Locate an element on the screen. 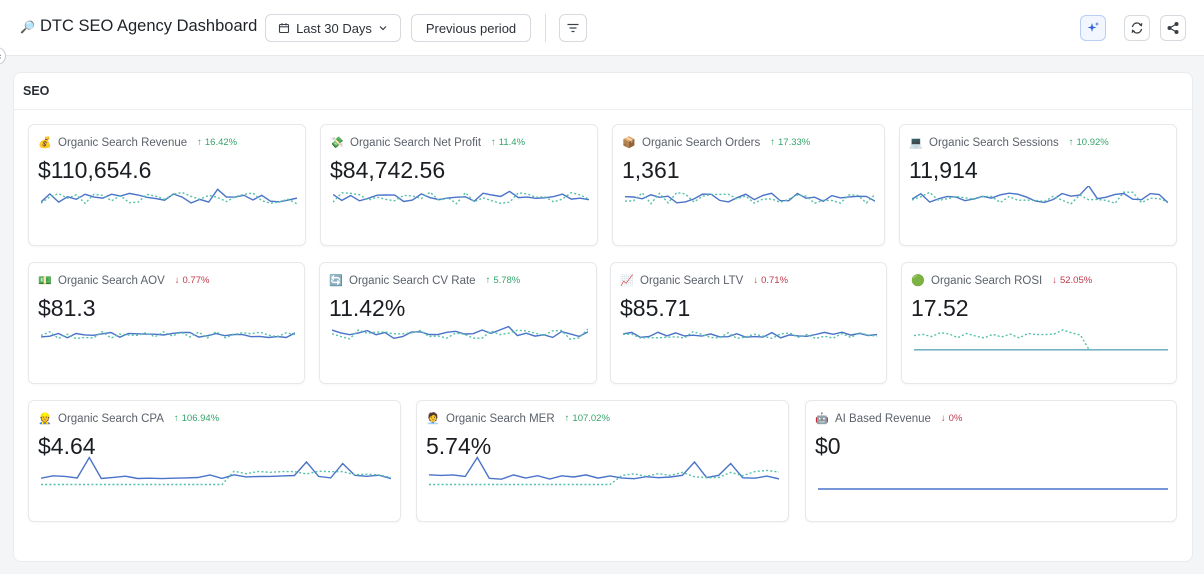 The width and height of the screenshot is (1204, 574). metric-icon: 📦 is located at coordinates (629, 143).